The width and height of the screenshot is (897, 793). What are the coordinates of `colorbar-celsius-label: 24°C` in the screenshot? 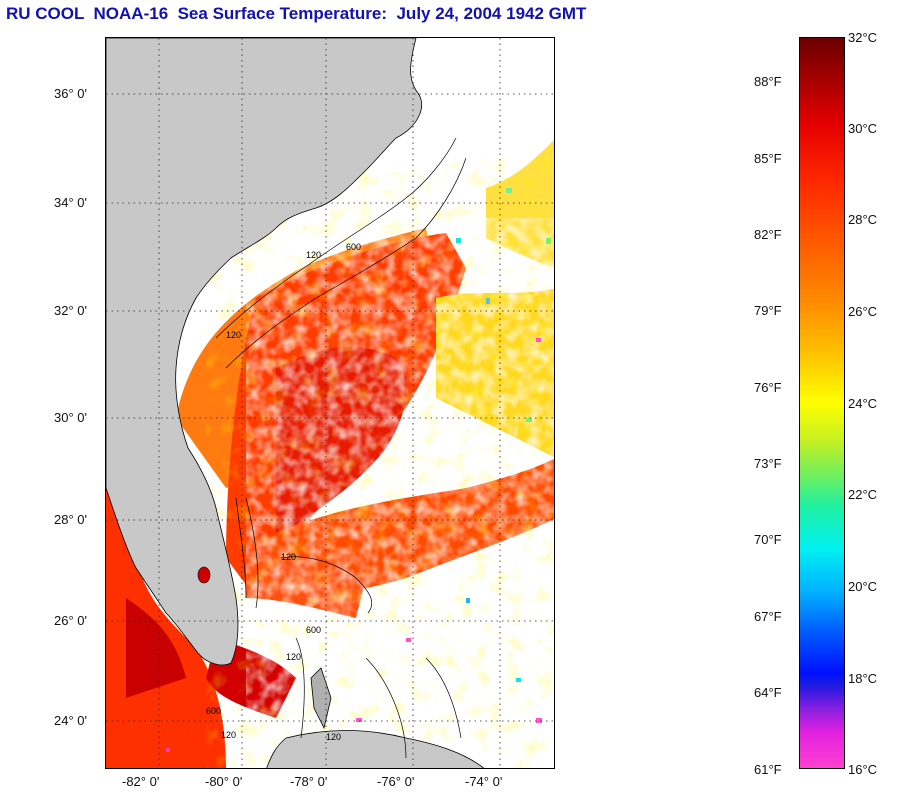 It's located at (863, 403).